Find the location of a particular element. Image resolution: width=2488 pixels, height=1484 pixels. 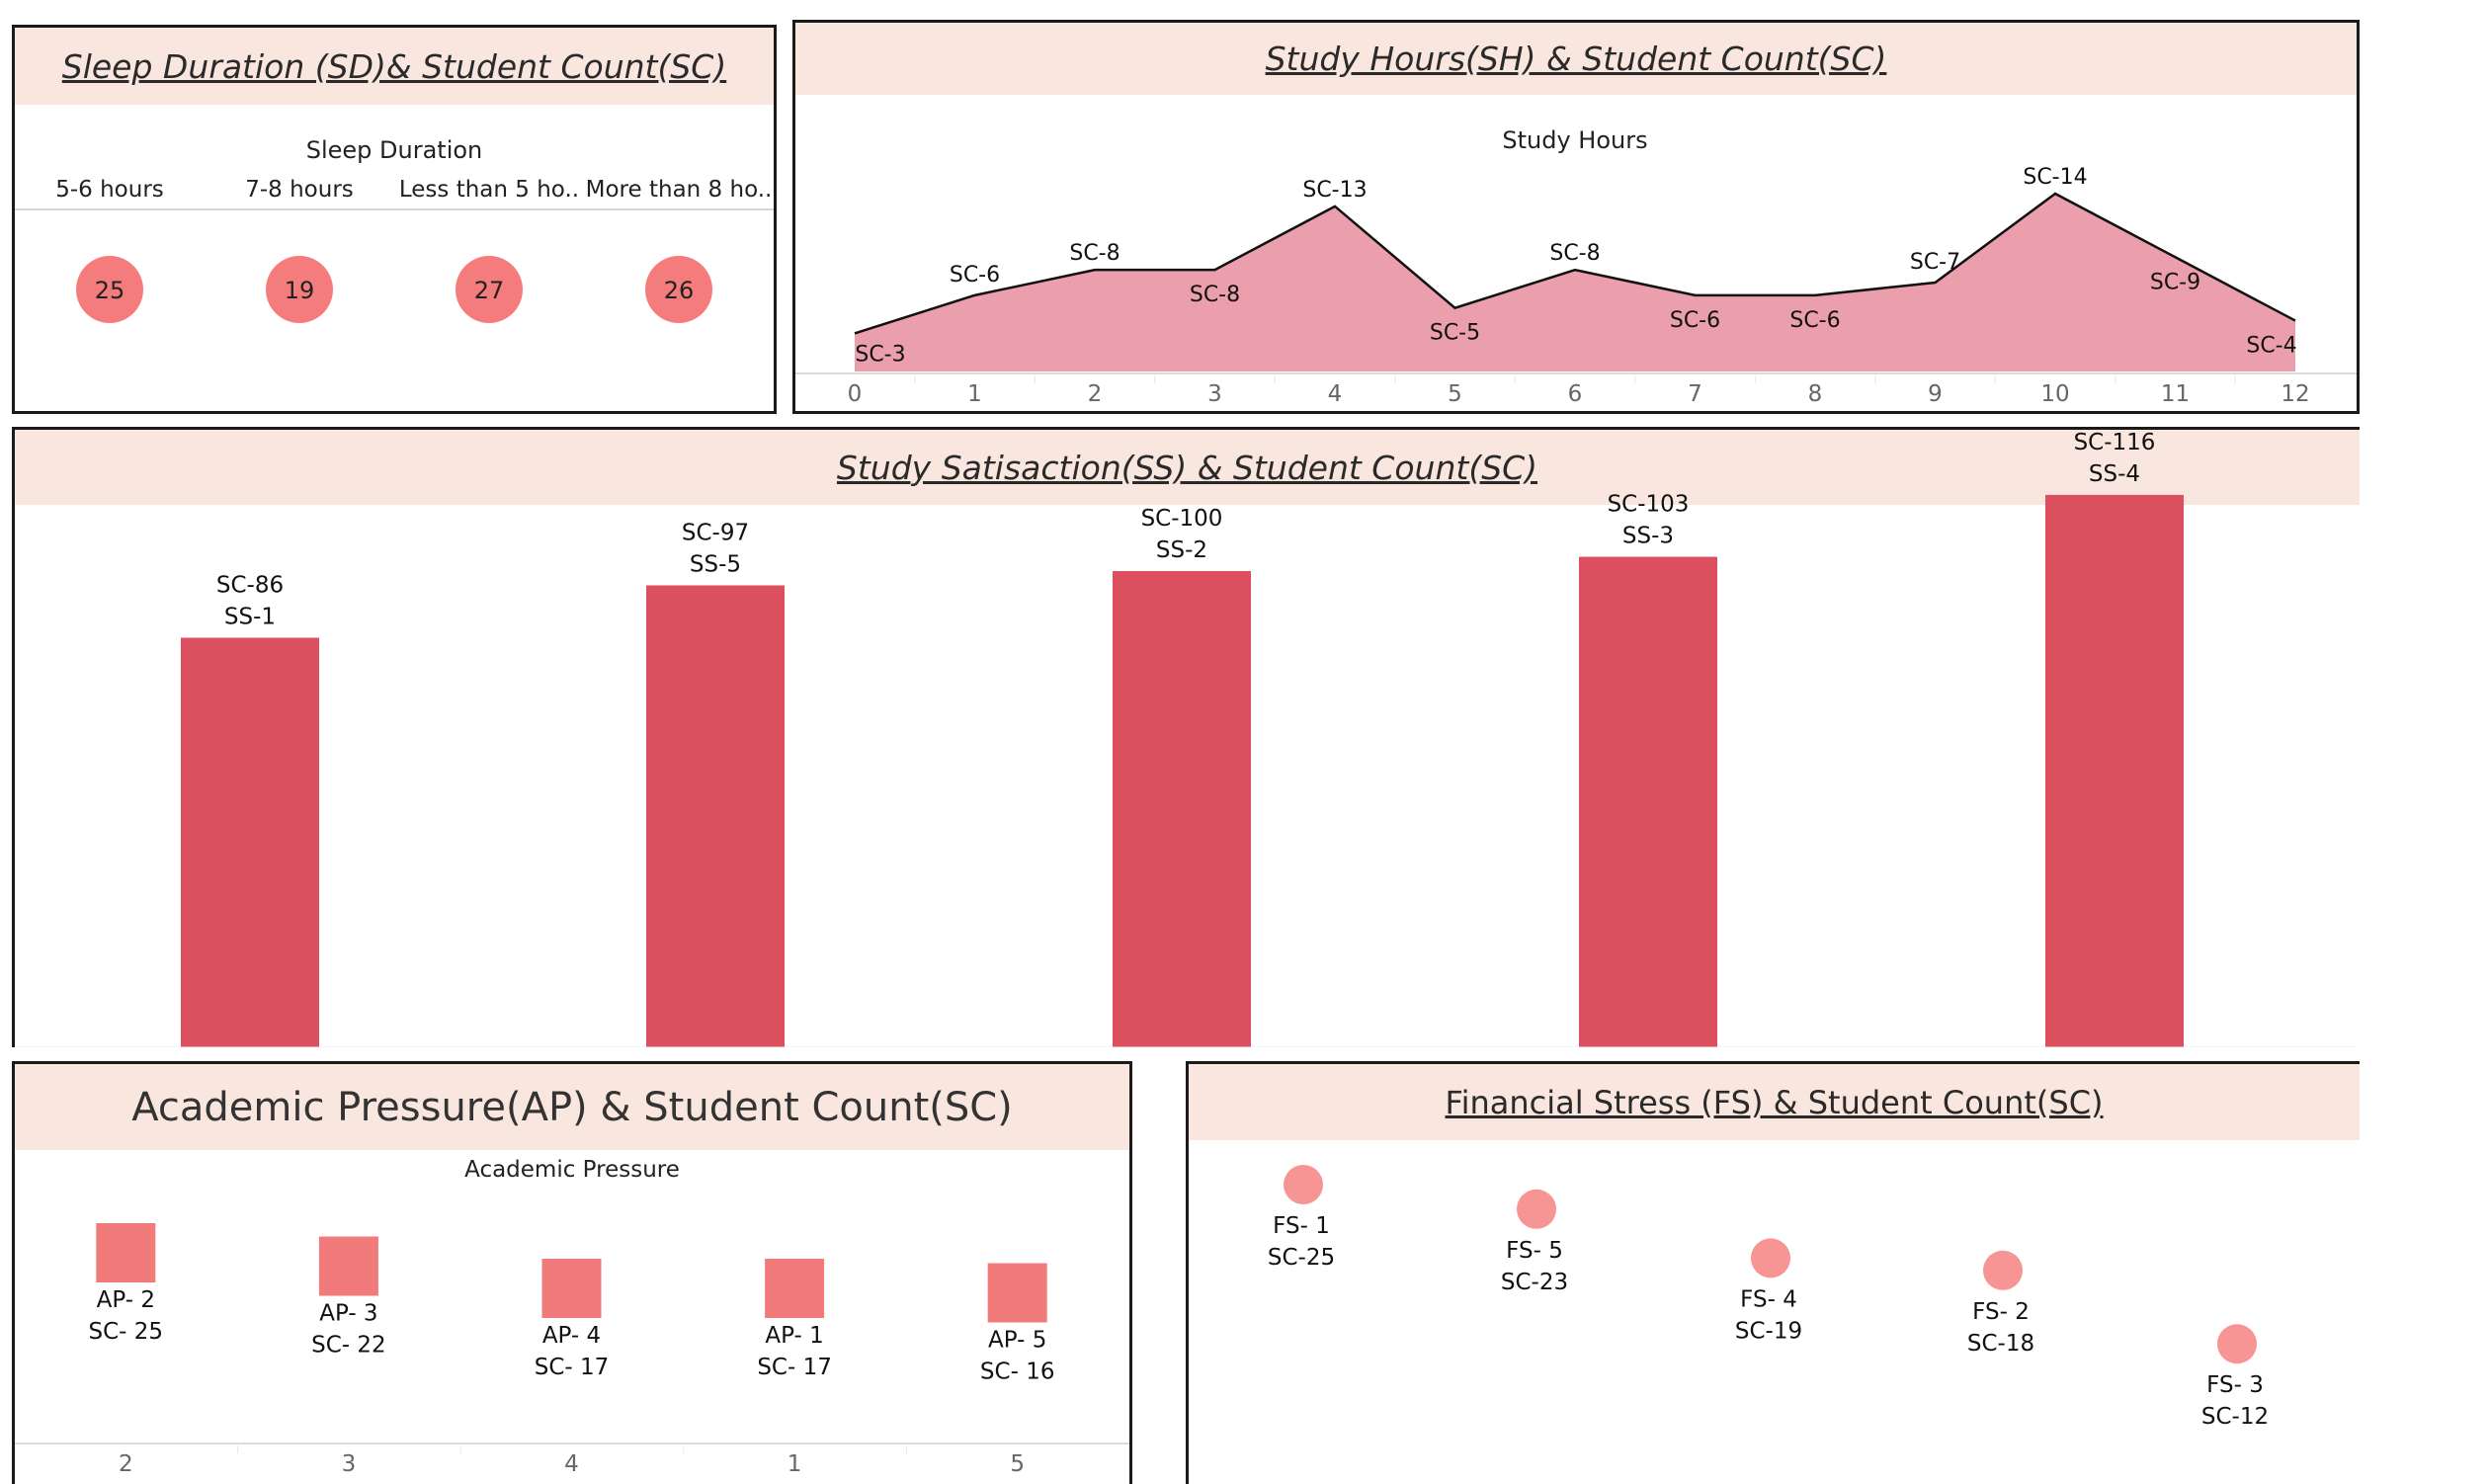

academic-axis-header: Academic Pressure is located at coordinates (572, 1170).